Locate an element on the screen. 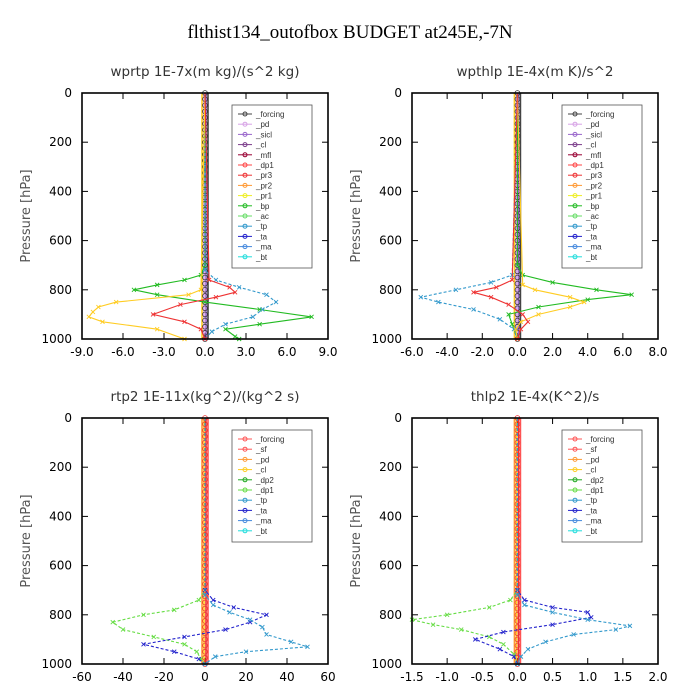 Image resolution: width=700 pixels, height=700 pixels. legend-entry: _pr1 is located at coordinates (594, 196).